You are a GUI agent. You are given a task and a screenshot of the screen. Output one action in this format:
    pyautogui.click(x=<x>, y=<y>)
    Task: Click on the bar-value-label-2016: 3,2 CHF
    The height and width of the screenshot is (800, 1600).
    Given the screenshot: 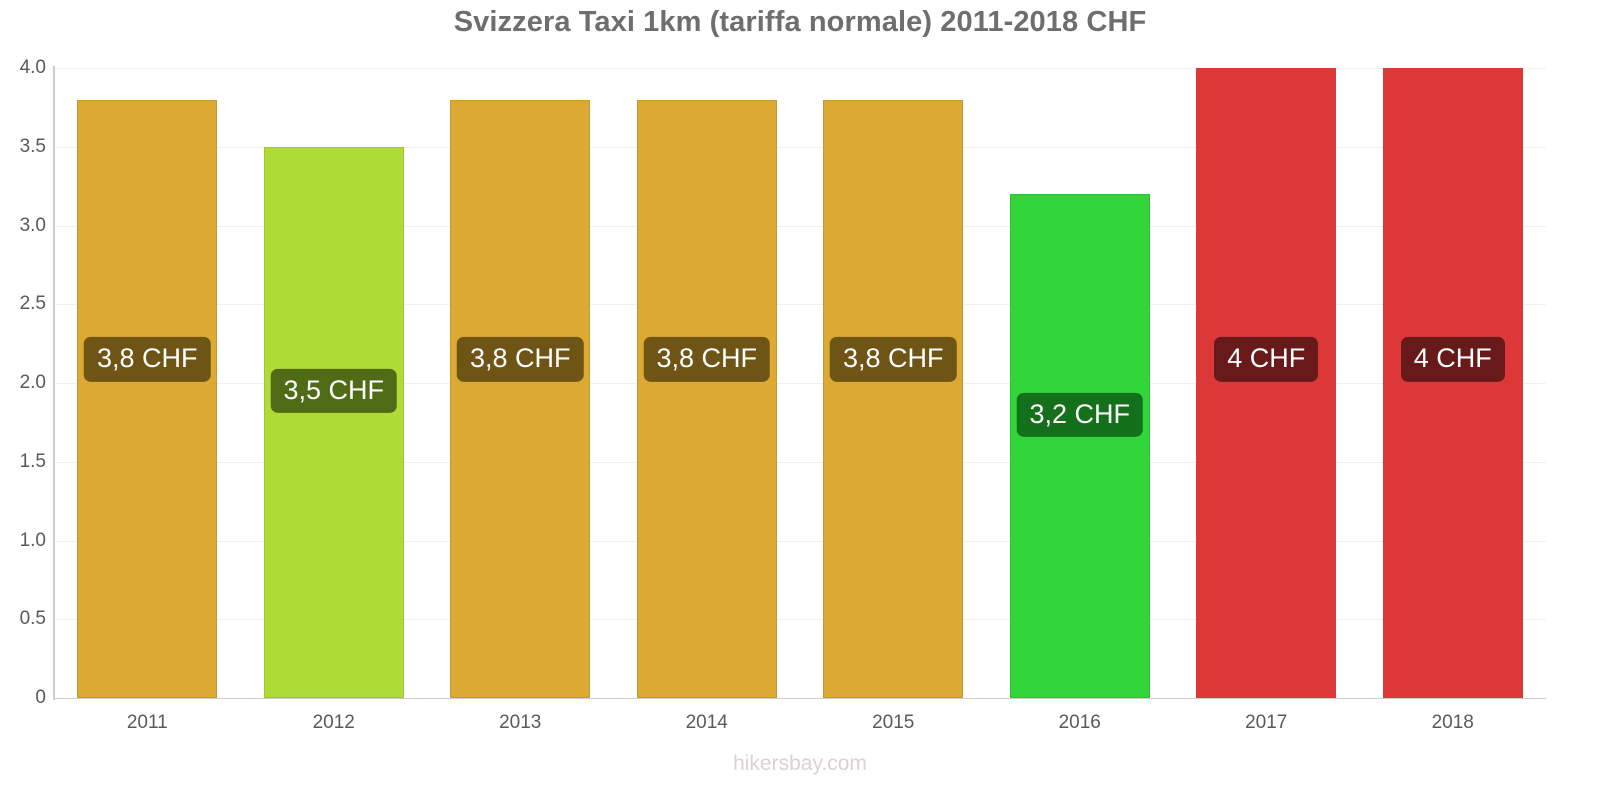 What is the action you would take?
    pyautogui.click(x=1080, y=414)
    